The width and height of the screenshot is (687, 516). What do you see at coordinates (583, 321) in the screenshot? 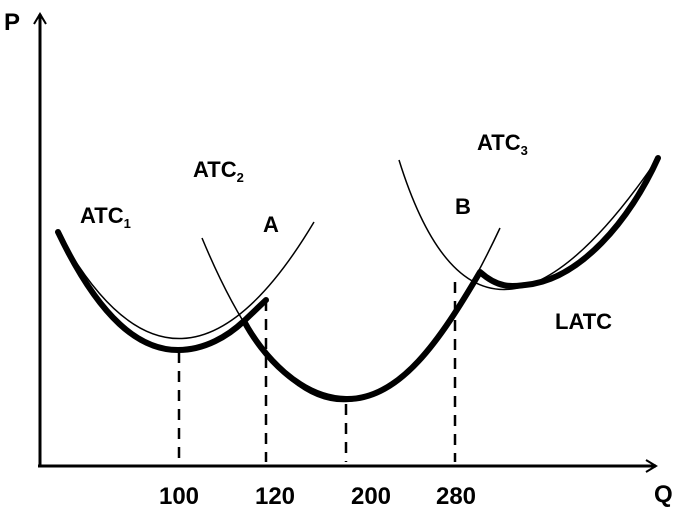
I see `latc-label: LATC` at bounding box center [583, 321].